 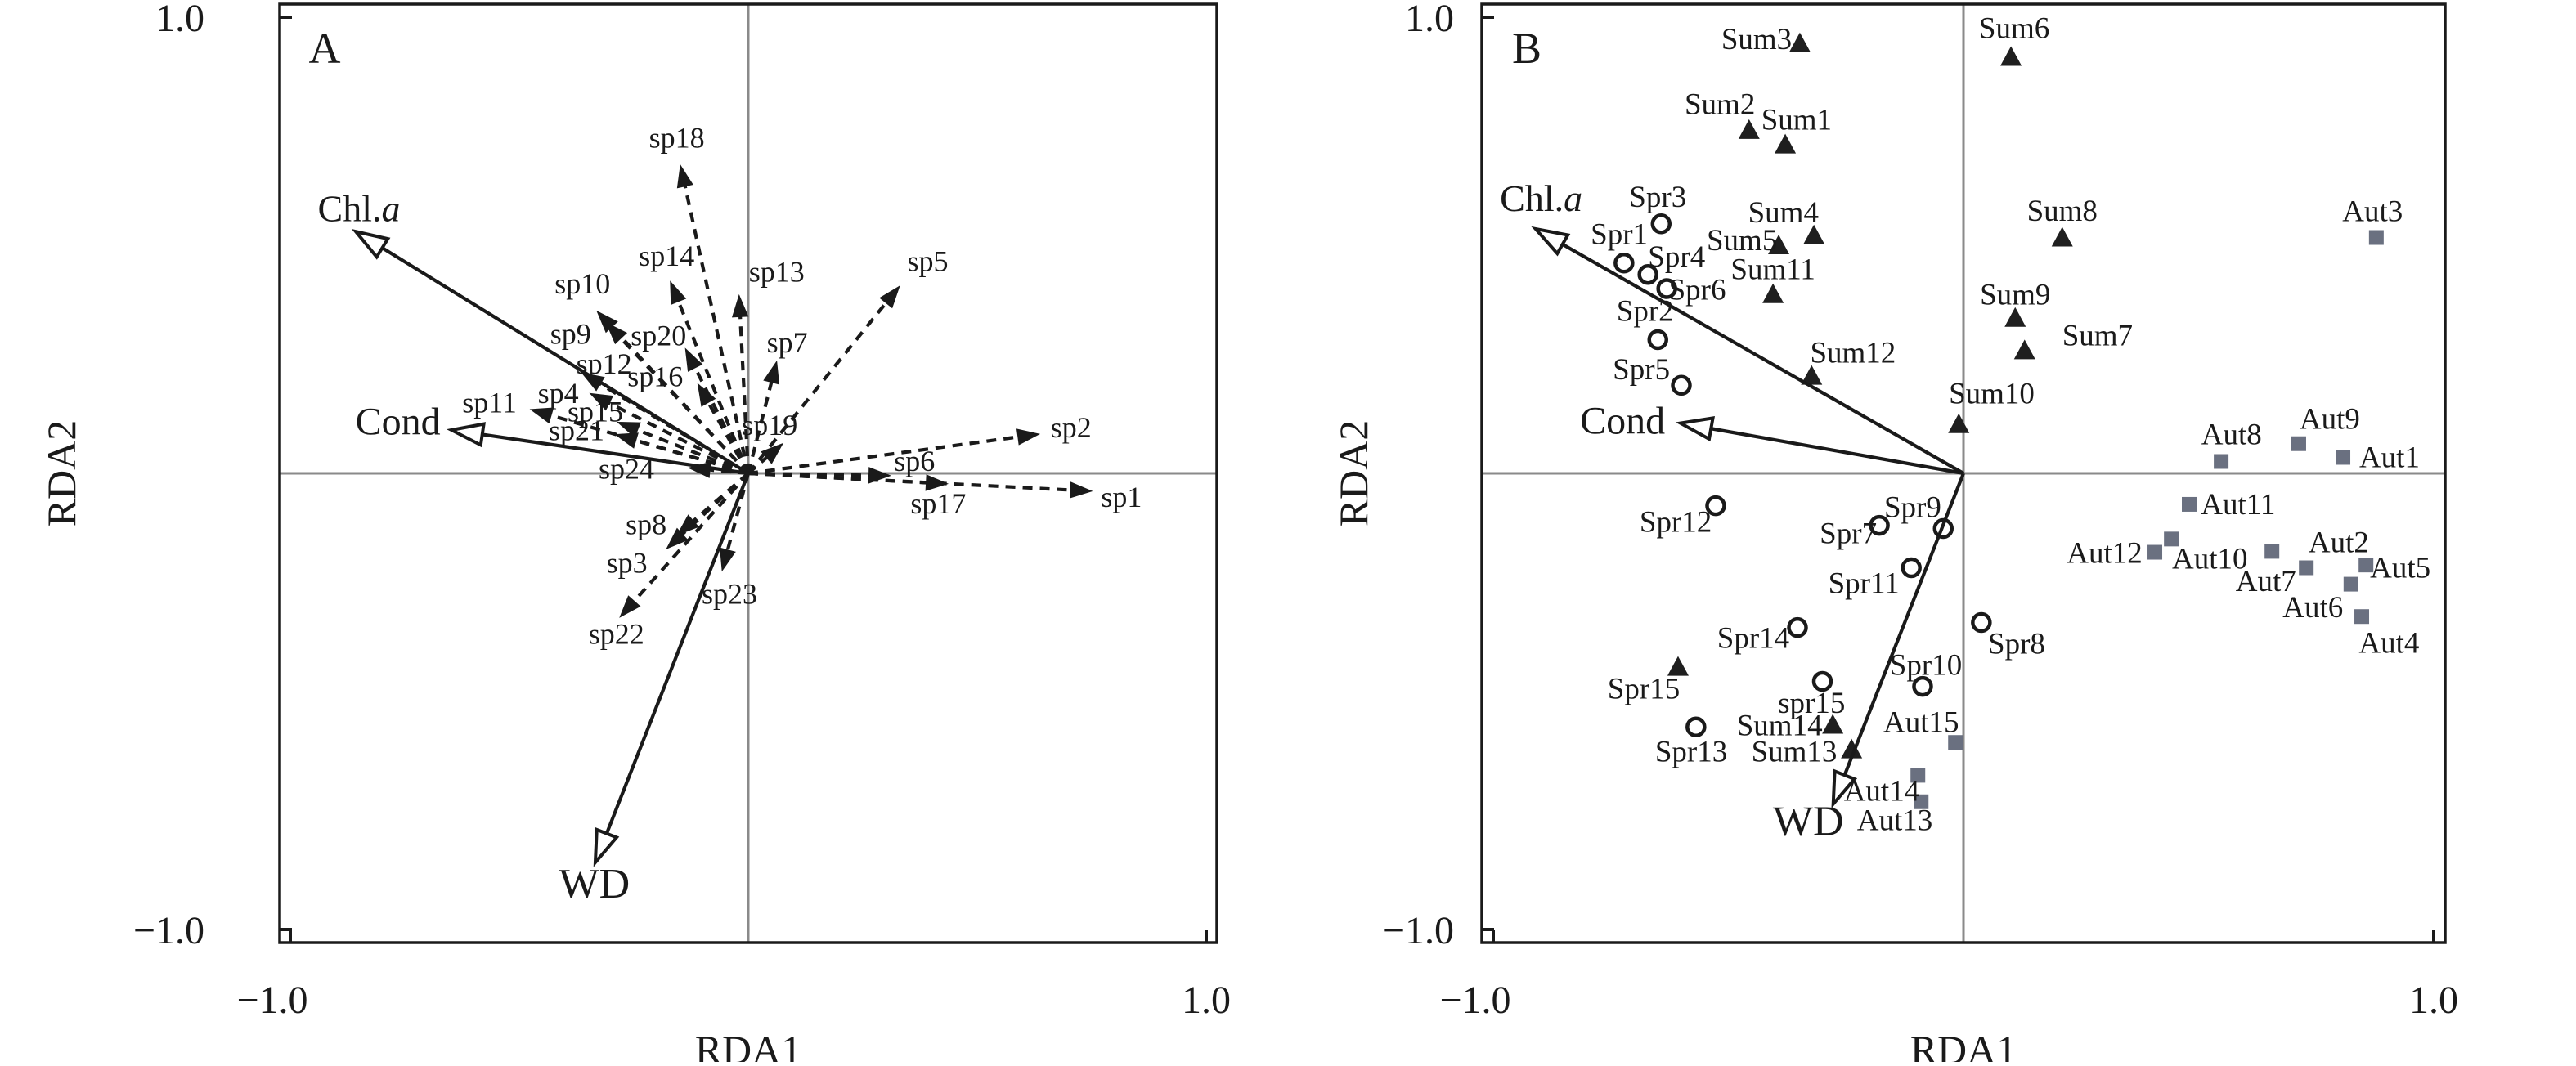 What do you see at coordinates (1959, 423) in the screenshot?
I see `sample-point-Sum10` at bounding box center [1959, 423].